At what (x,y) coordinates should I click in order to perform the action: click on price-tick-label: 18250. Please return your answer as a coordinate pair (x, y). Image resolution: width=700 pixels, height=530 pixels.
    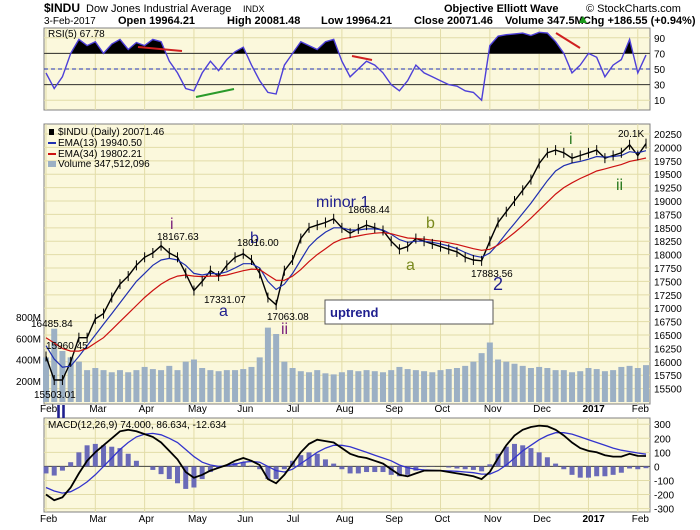
    Looking at the image, I should click on (668, 242).